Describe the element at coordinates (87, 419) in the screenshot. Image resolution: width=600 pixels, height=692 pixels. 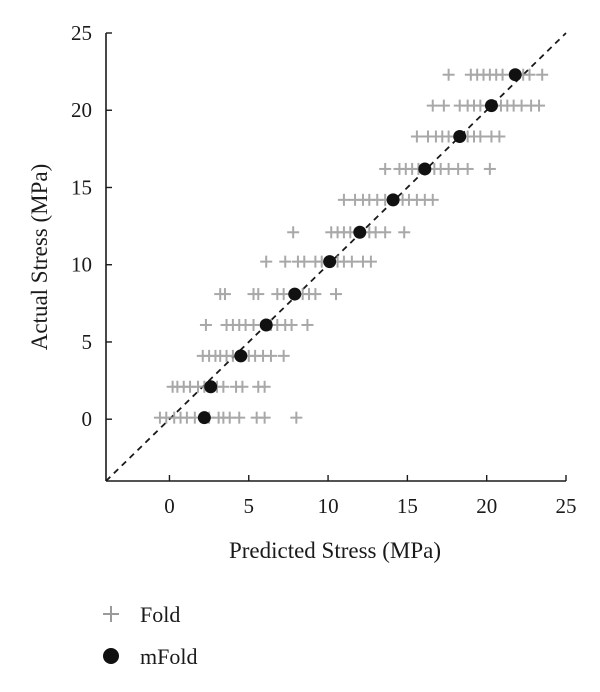
I see `y-tick-label: 0` at that location.